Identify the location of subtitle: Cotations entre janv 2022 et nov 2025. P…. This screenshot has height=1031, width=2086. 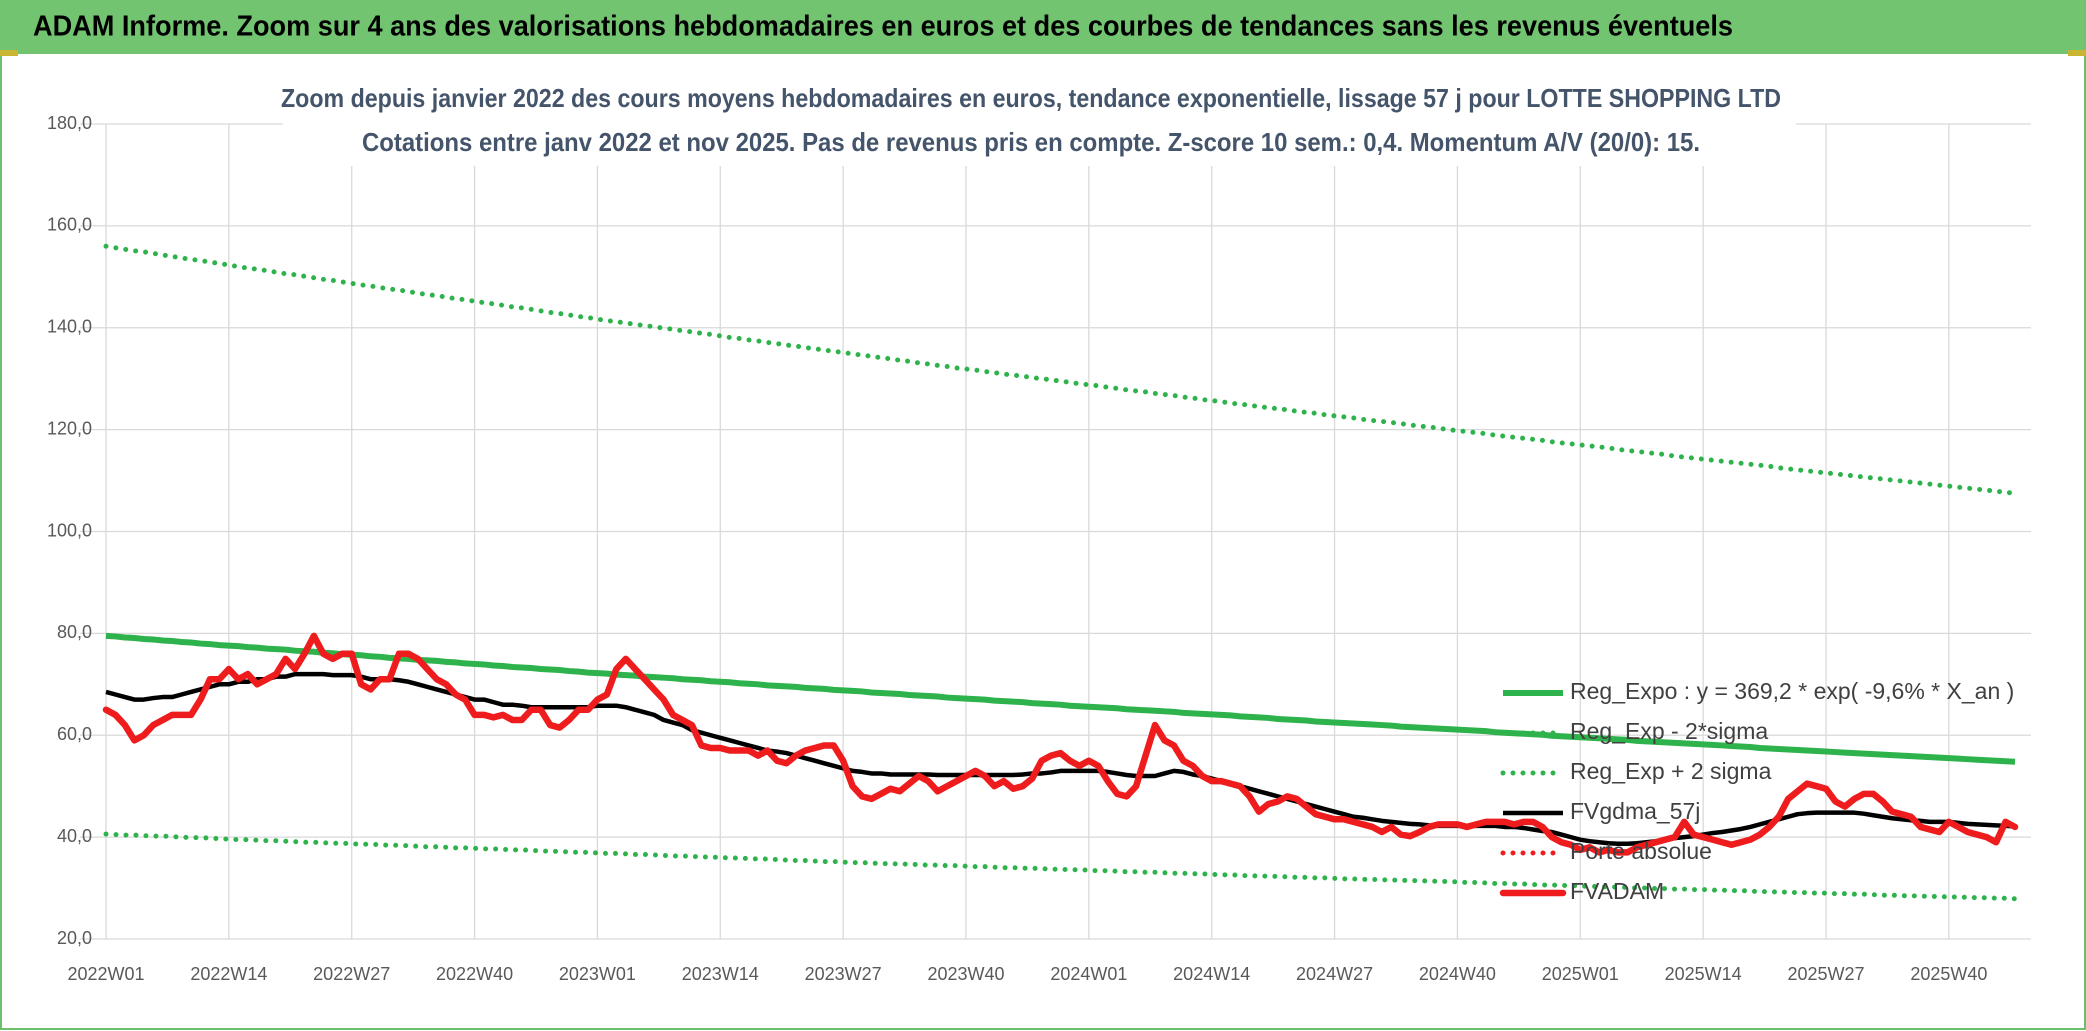
(1031, 142).